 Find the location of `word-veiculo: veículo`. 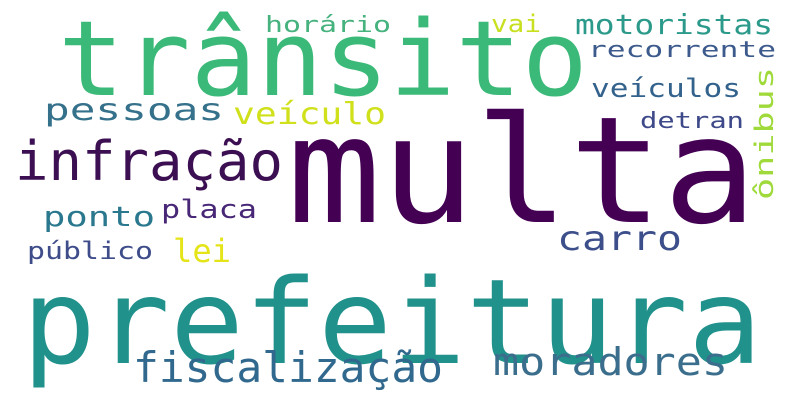

word-veiculo: veículo is located at coordinates (309, 114).